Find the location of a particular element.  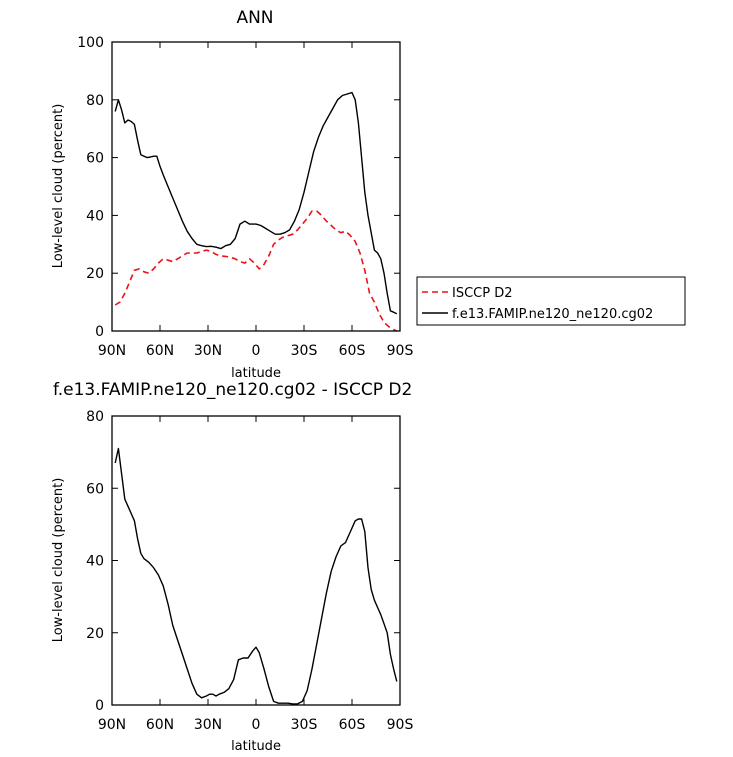

bottom-xtick-label-0: 90N is located at coordinates (112, 725).